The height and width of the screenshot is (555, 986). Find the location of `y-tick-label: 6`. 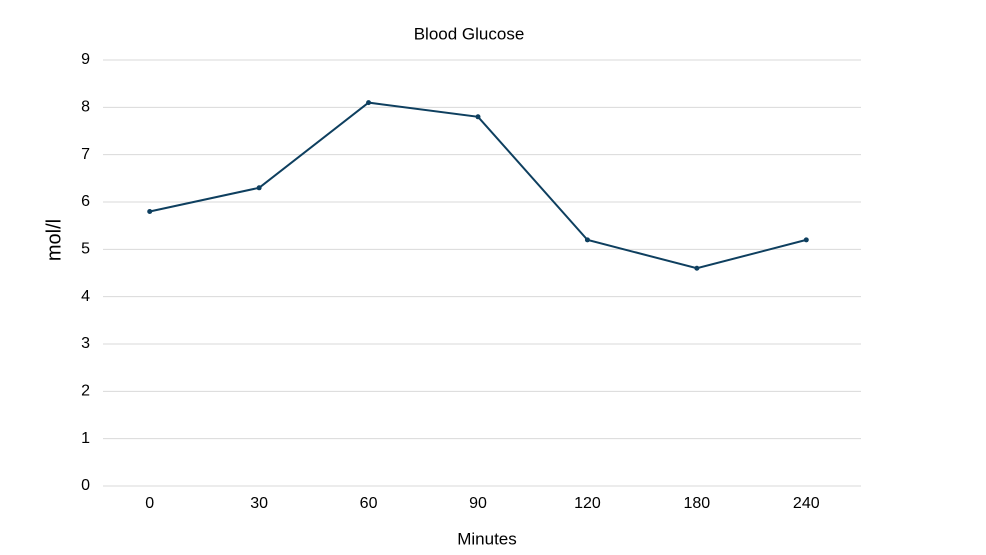

y-tick-label: 6 is located at coordinates (85, 201).